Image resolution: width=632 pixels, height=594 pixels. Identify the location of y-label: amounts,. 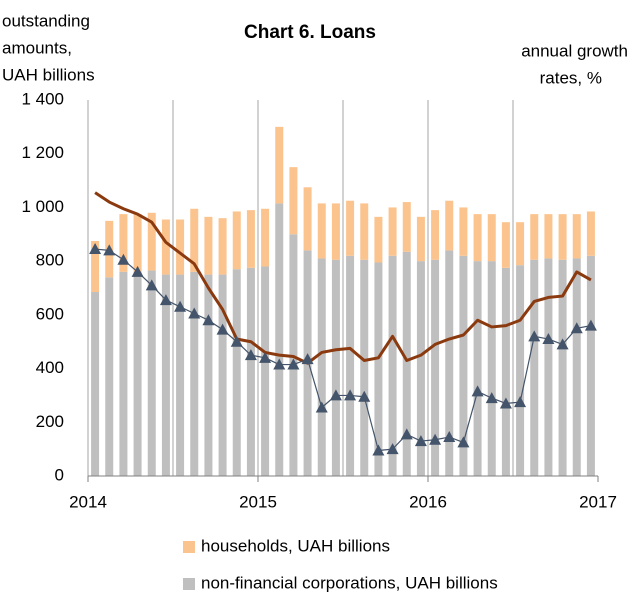
(37, 47).